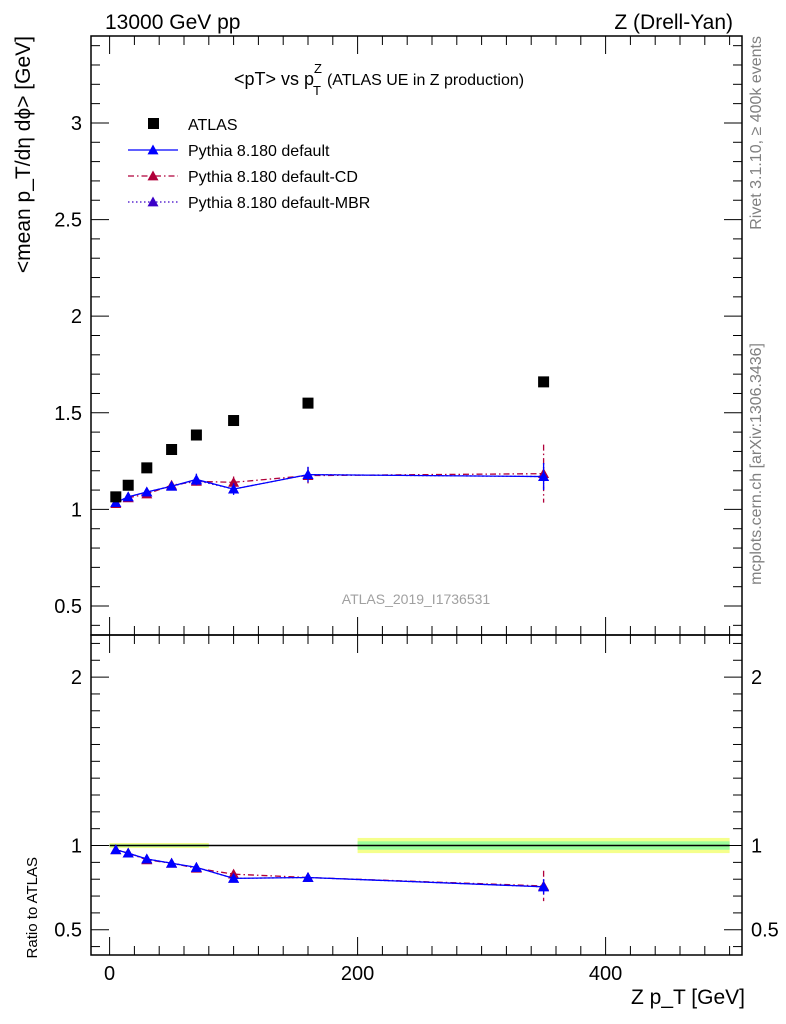 This screenshot has height=1024, width=786. Describe the element at coordinates (68, 931) in the screenshot. I see `ratio-ytick-label: 0.5` at that location.